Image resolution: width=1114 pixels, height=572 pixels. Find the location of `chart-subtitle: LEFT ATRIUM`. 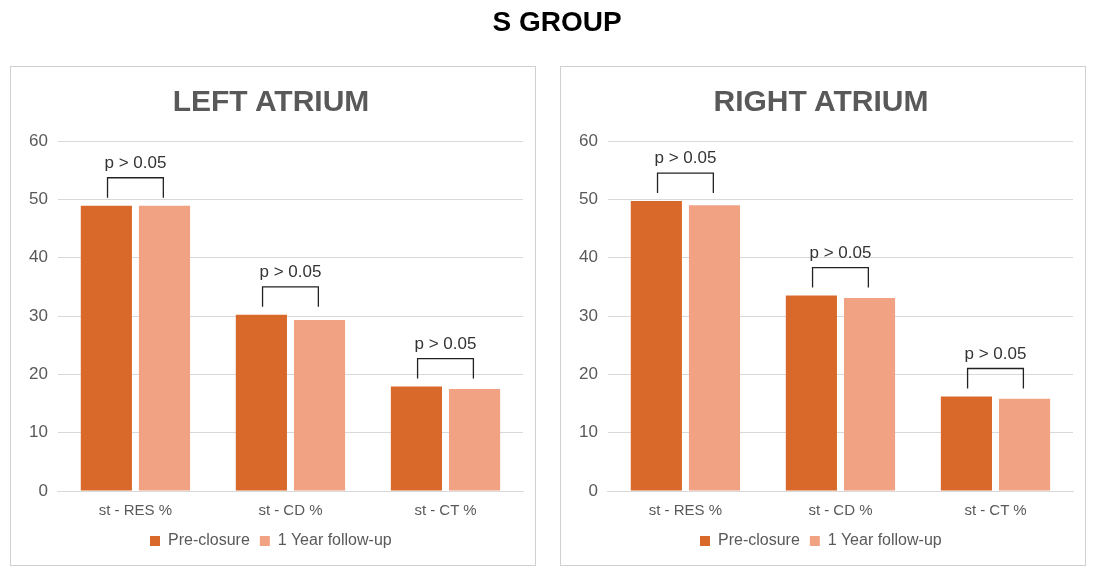

chart-subtitle: LEFT ATRIUM is located at coordinates (271, 101).